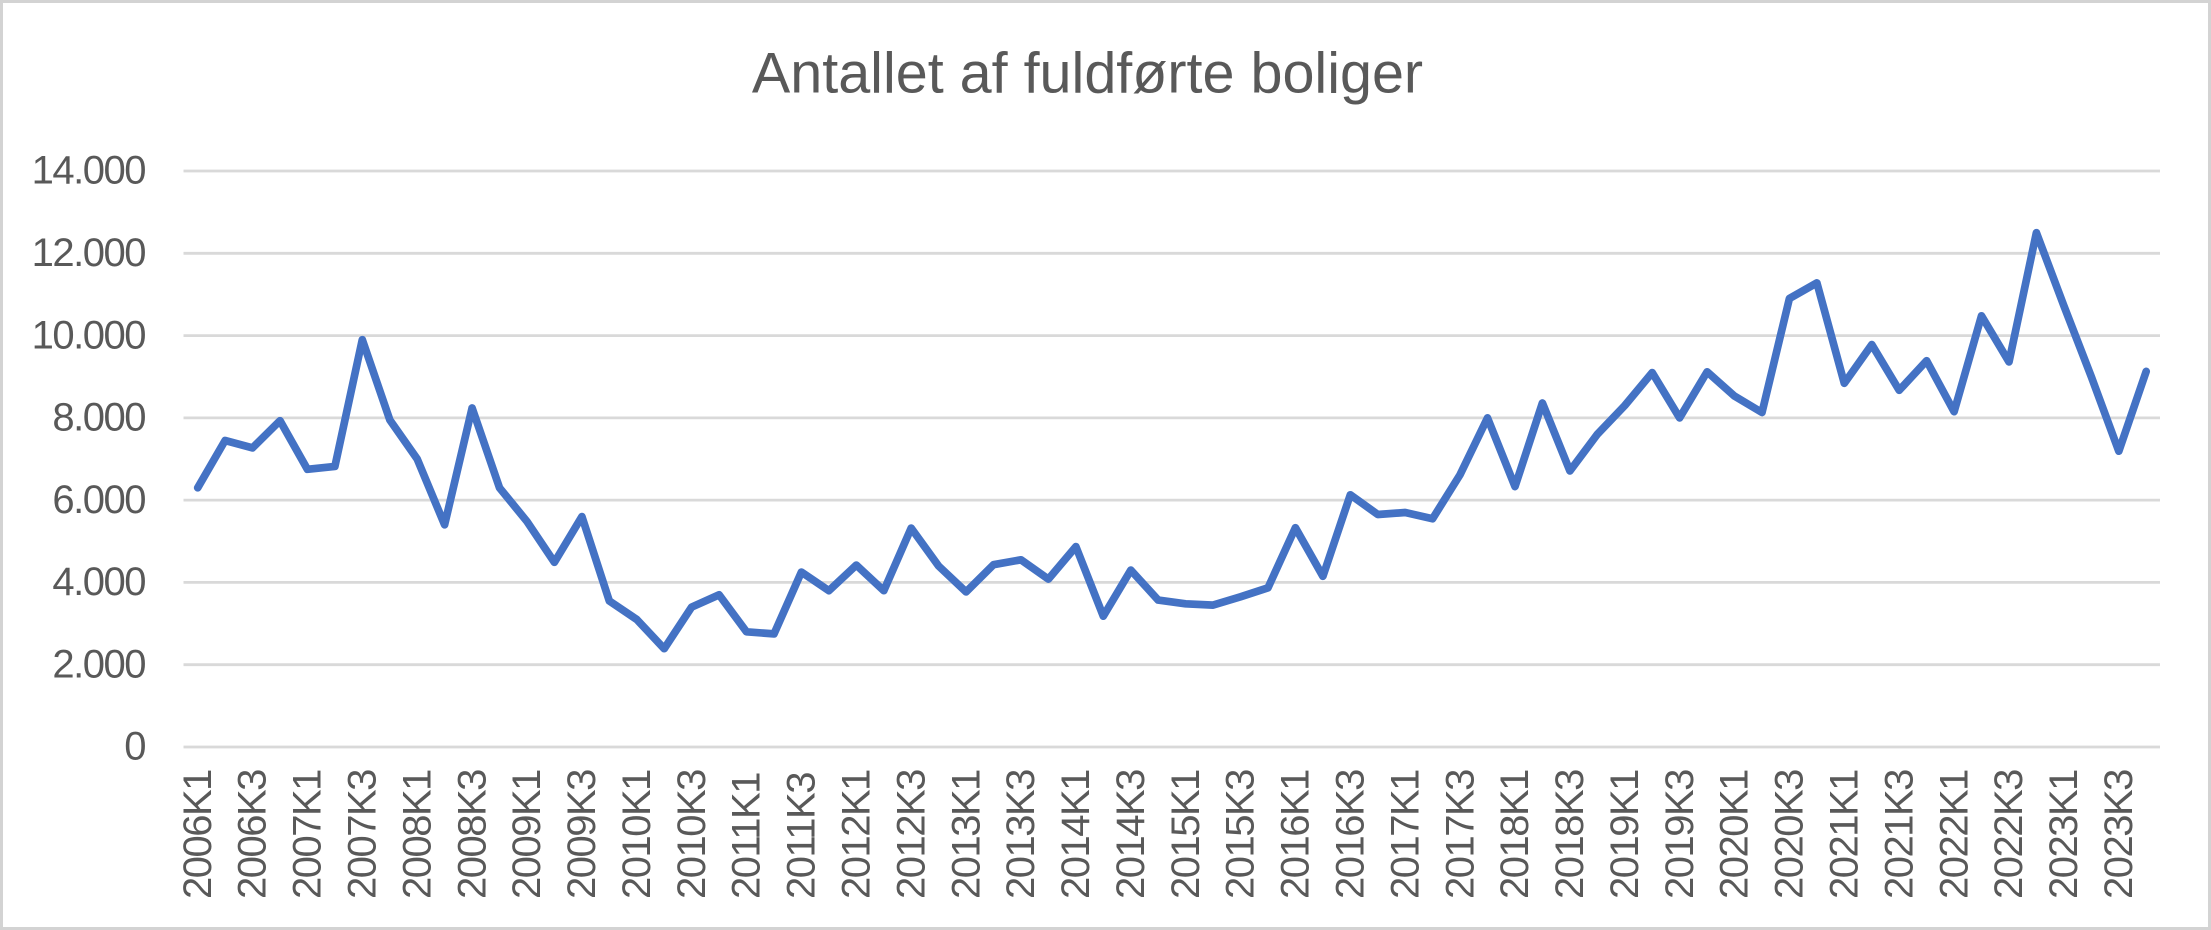 Image resolution: width=2211 pixels, height=930 pixels. What do you see at coordinates (1515, 834) in the screenshot?
I see `svg-text: 2018K1` at bounding box center [1515, 834].